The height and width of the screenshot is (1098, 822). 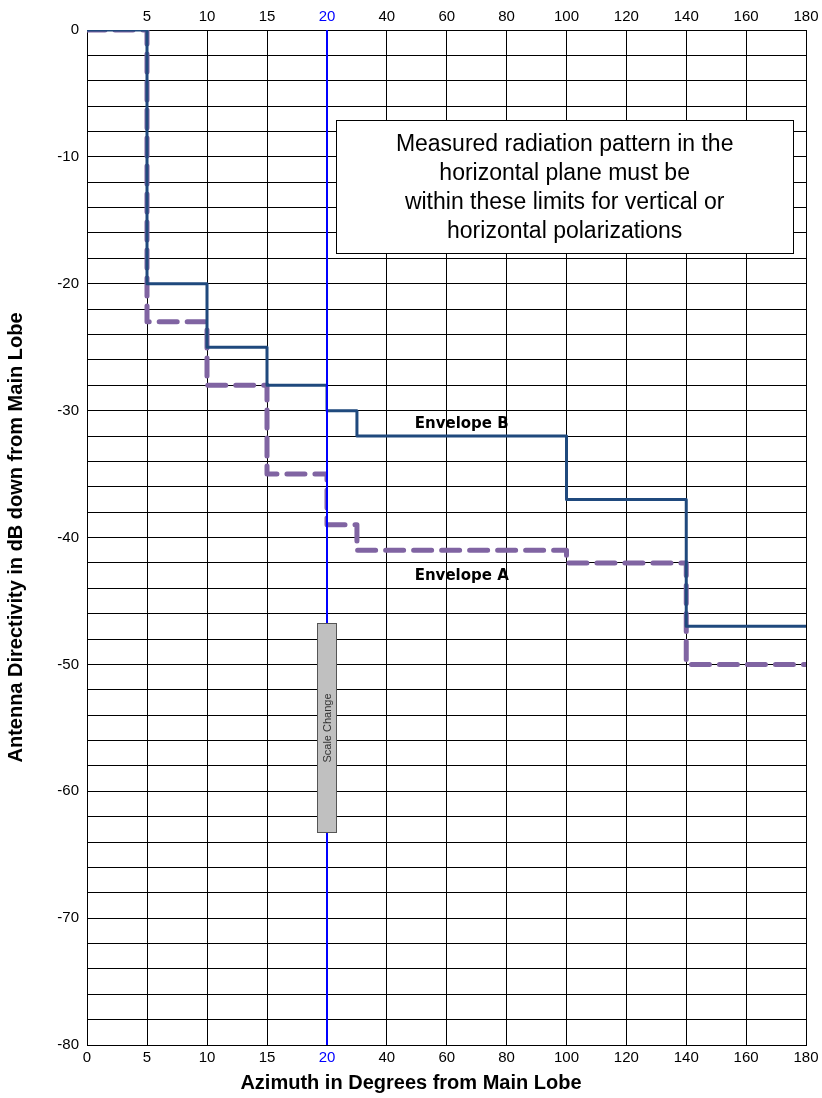 I want to click on x2-tick-label: 10, so click(x=207, y=16).